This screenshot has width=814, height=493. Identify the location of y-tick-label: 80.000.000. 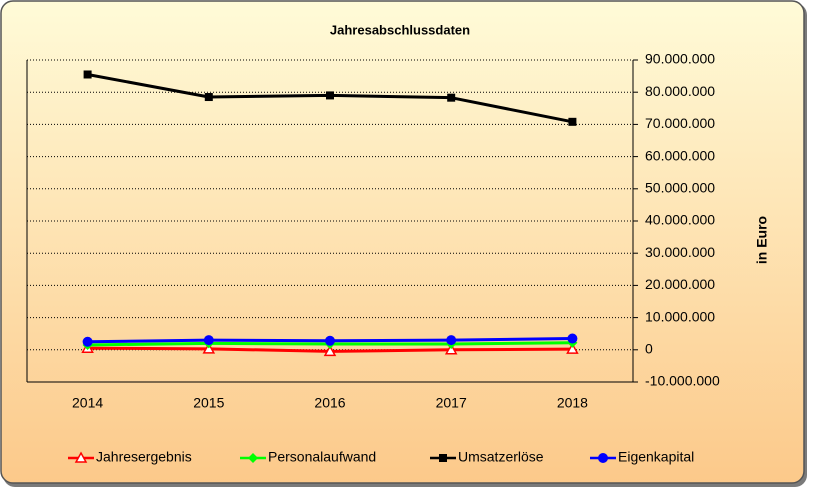
(680, 91).